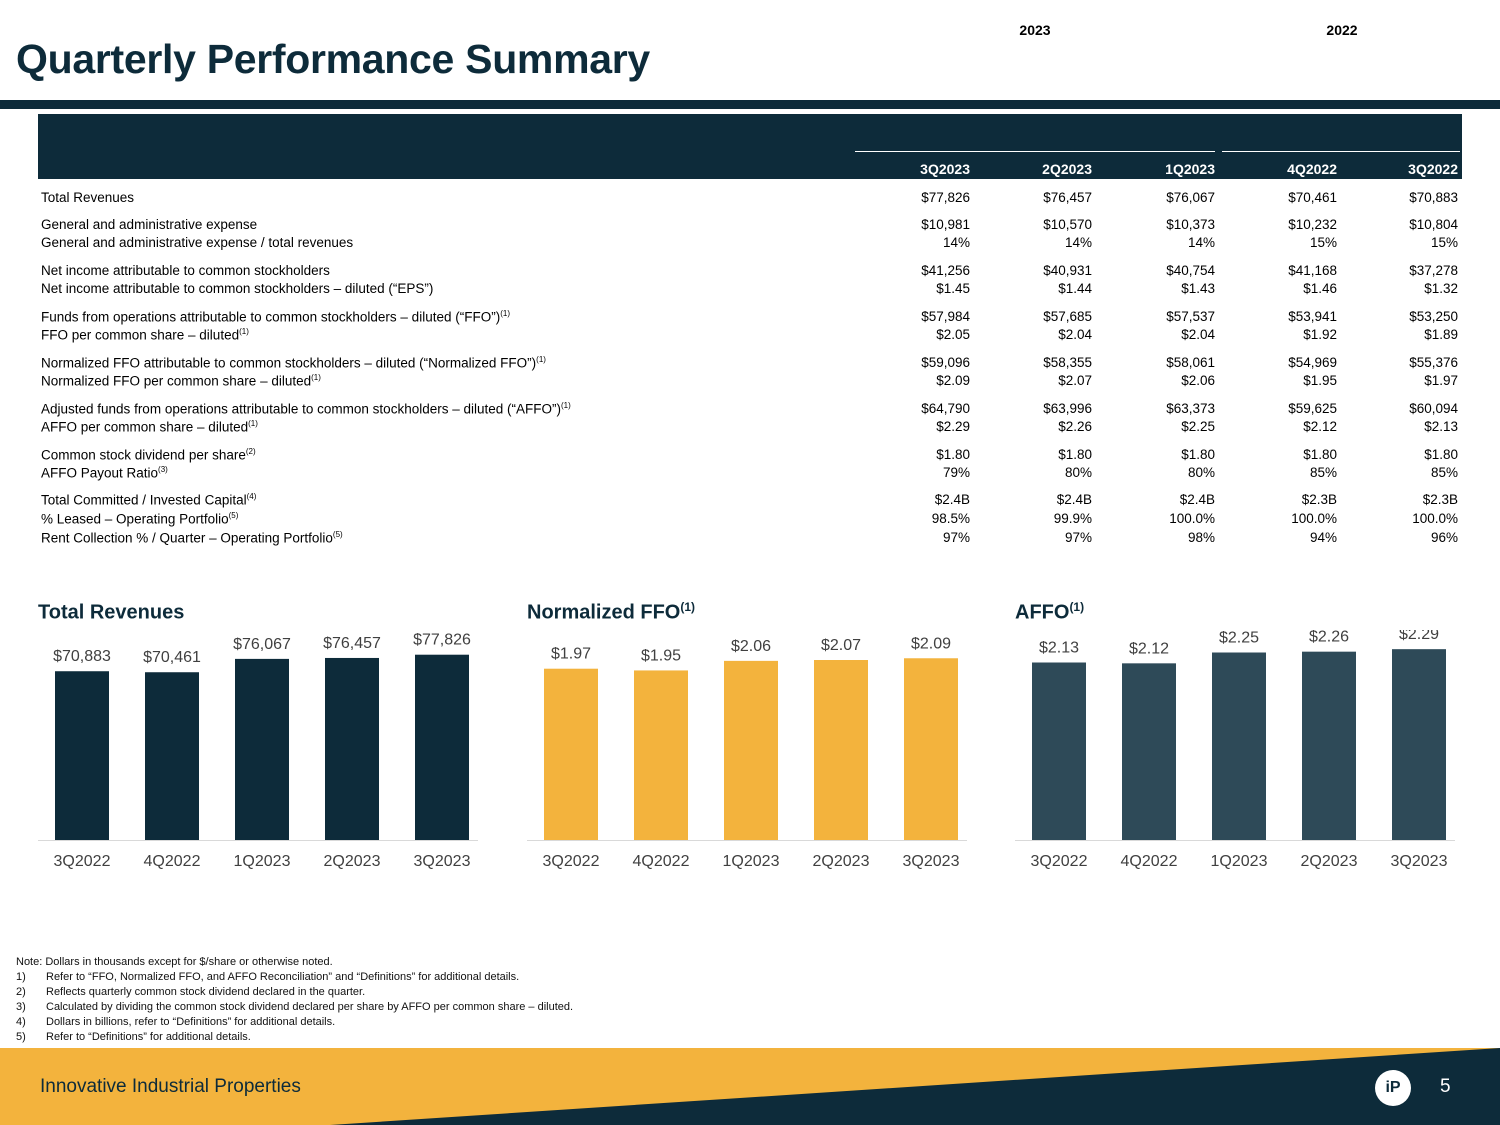 This screenshot has width=1500, height=1125. Describe the element at coordinates (1201, 472) in the screenshot. I see `table-cell: 80%` at that location.